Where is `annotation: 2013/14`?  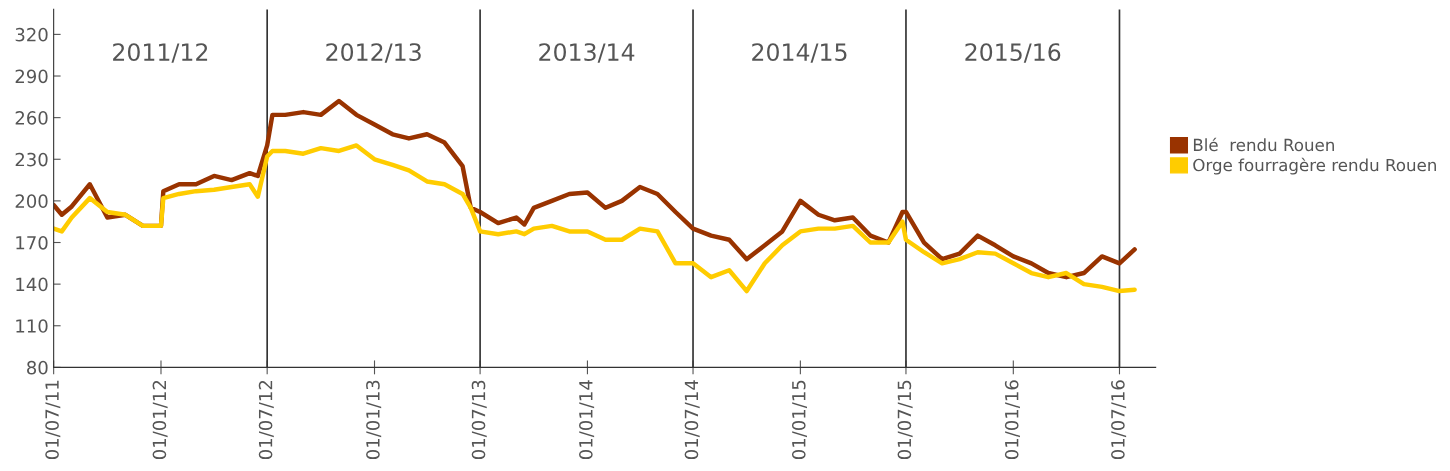
annotation: 2013/14 is located at coordinates (587, 53).